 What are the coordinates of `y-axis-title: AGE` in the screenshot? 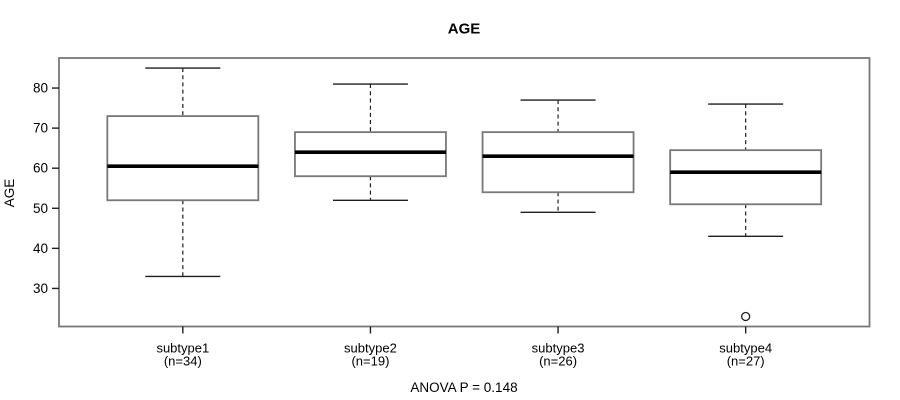 It's located at (9, 193).